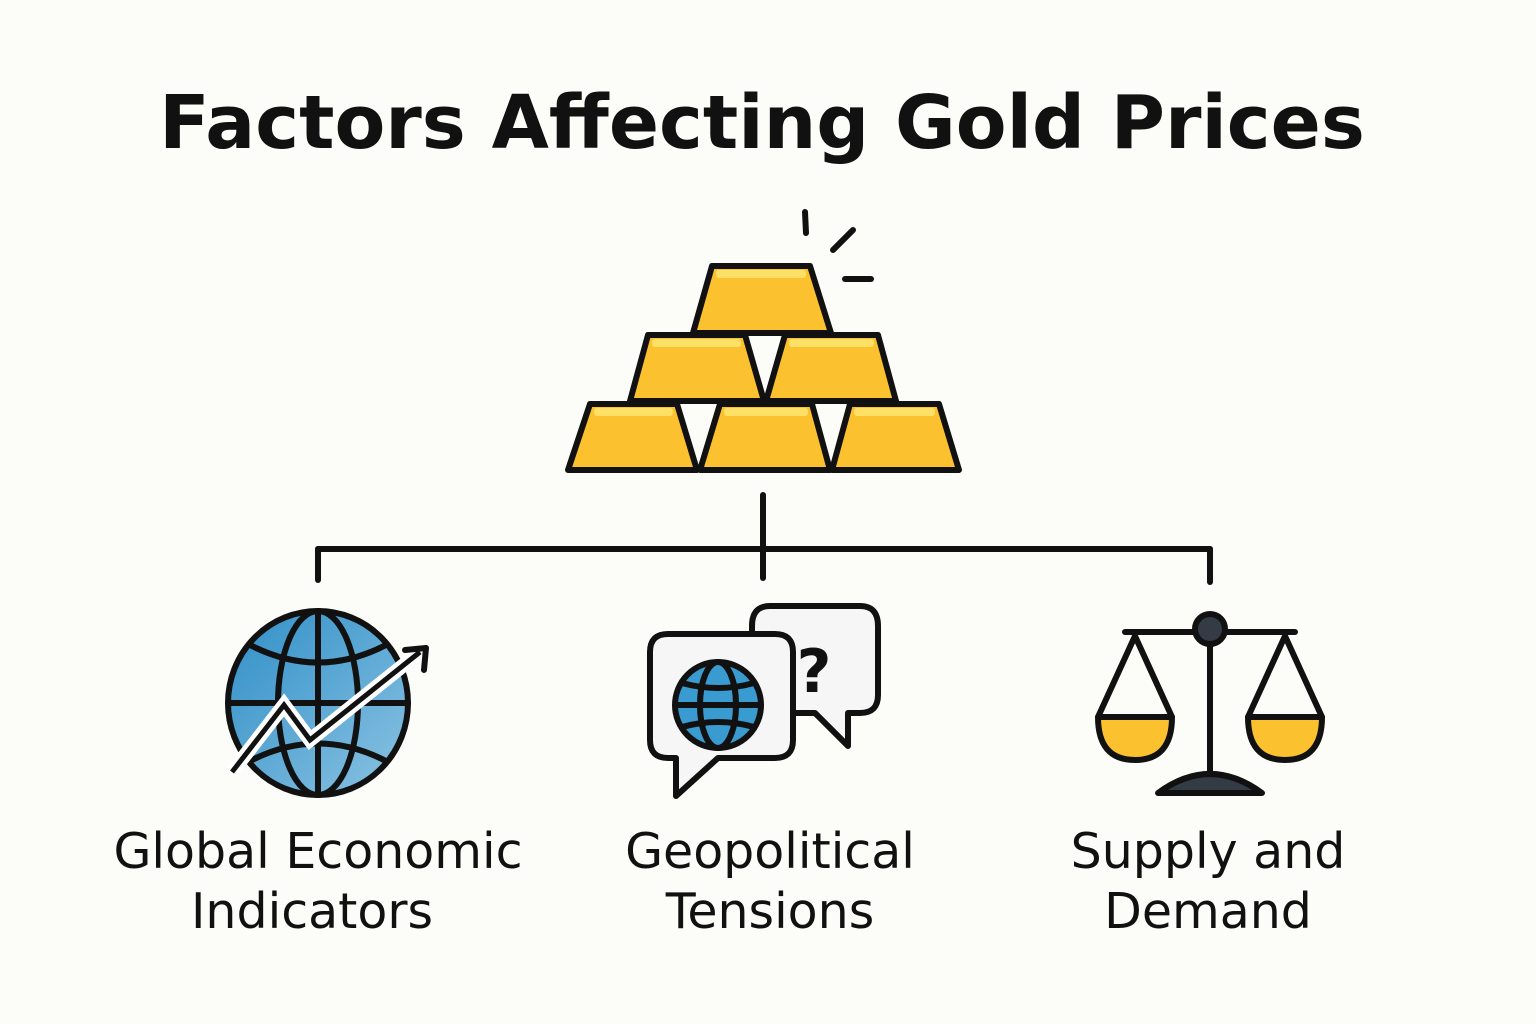 The image size is (1536, 1024). Describe the element at coordinates (317, 851) in the screenshot. I see `factor-label-global-economic: Global Economic` at that location.